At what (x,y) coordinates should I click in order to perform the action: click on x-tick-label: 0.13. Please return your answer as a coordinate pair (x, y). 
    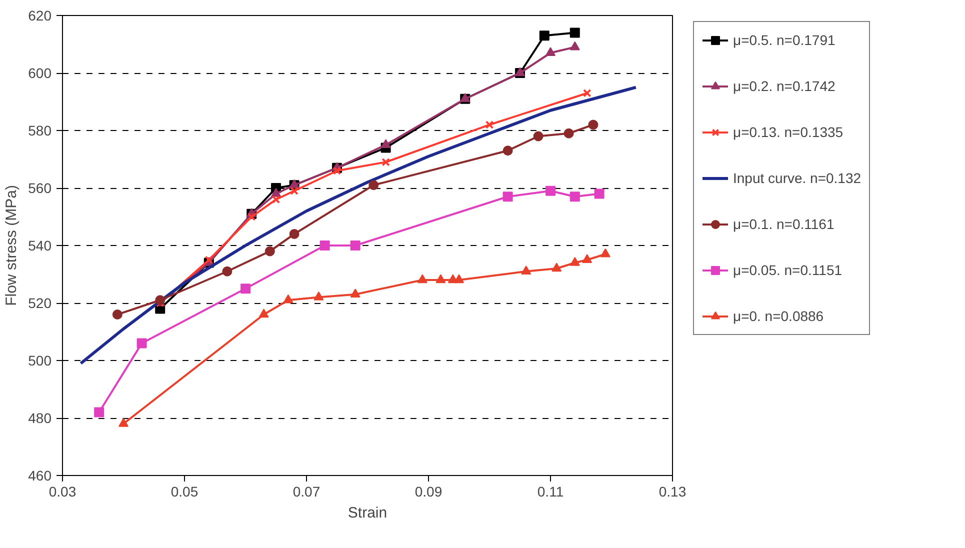
    Looking at the image, I should click on (672, 492).